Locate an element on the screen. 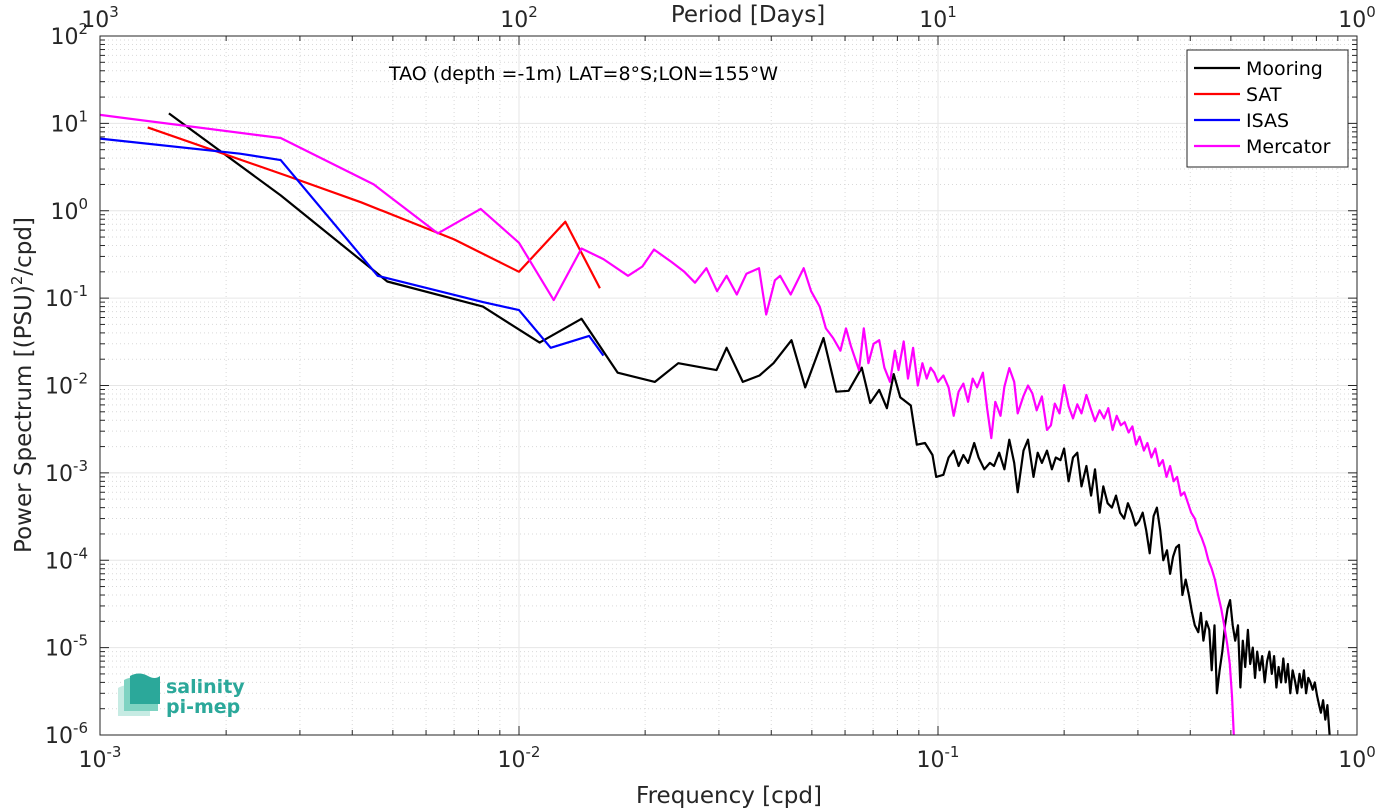  legend-label-mooring: Mooring is located at coordinates (1284, 69).